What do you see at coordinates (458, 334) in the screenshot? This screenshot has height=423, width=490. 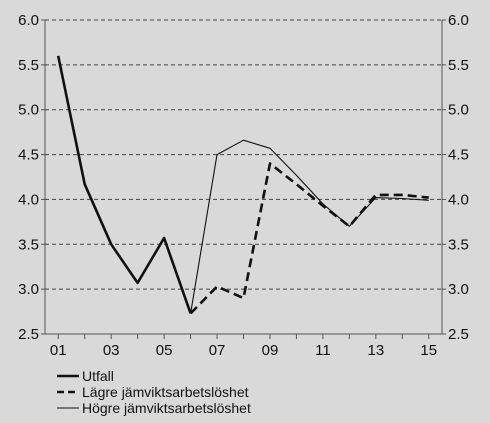 I see `y-tick-label-right: 2.5` at bounding box center [458, 334].